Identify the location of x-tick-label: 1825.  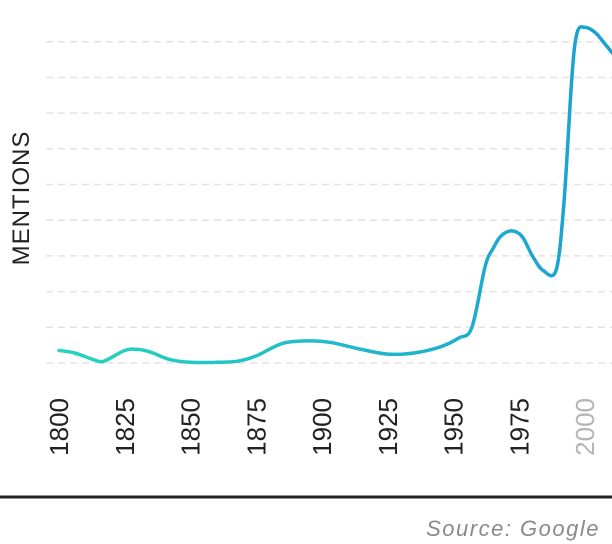
(125, 427).